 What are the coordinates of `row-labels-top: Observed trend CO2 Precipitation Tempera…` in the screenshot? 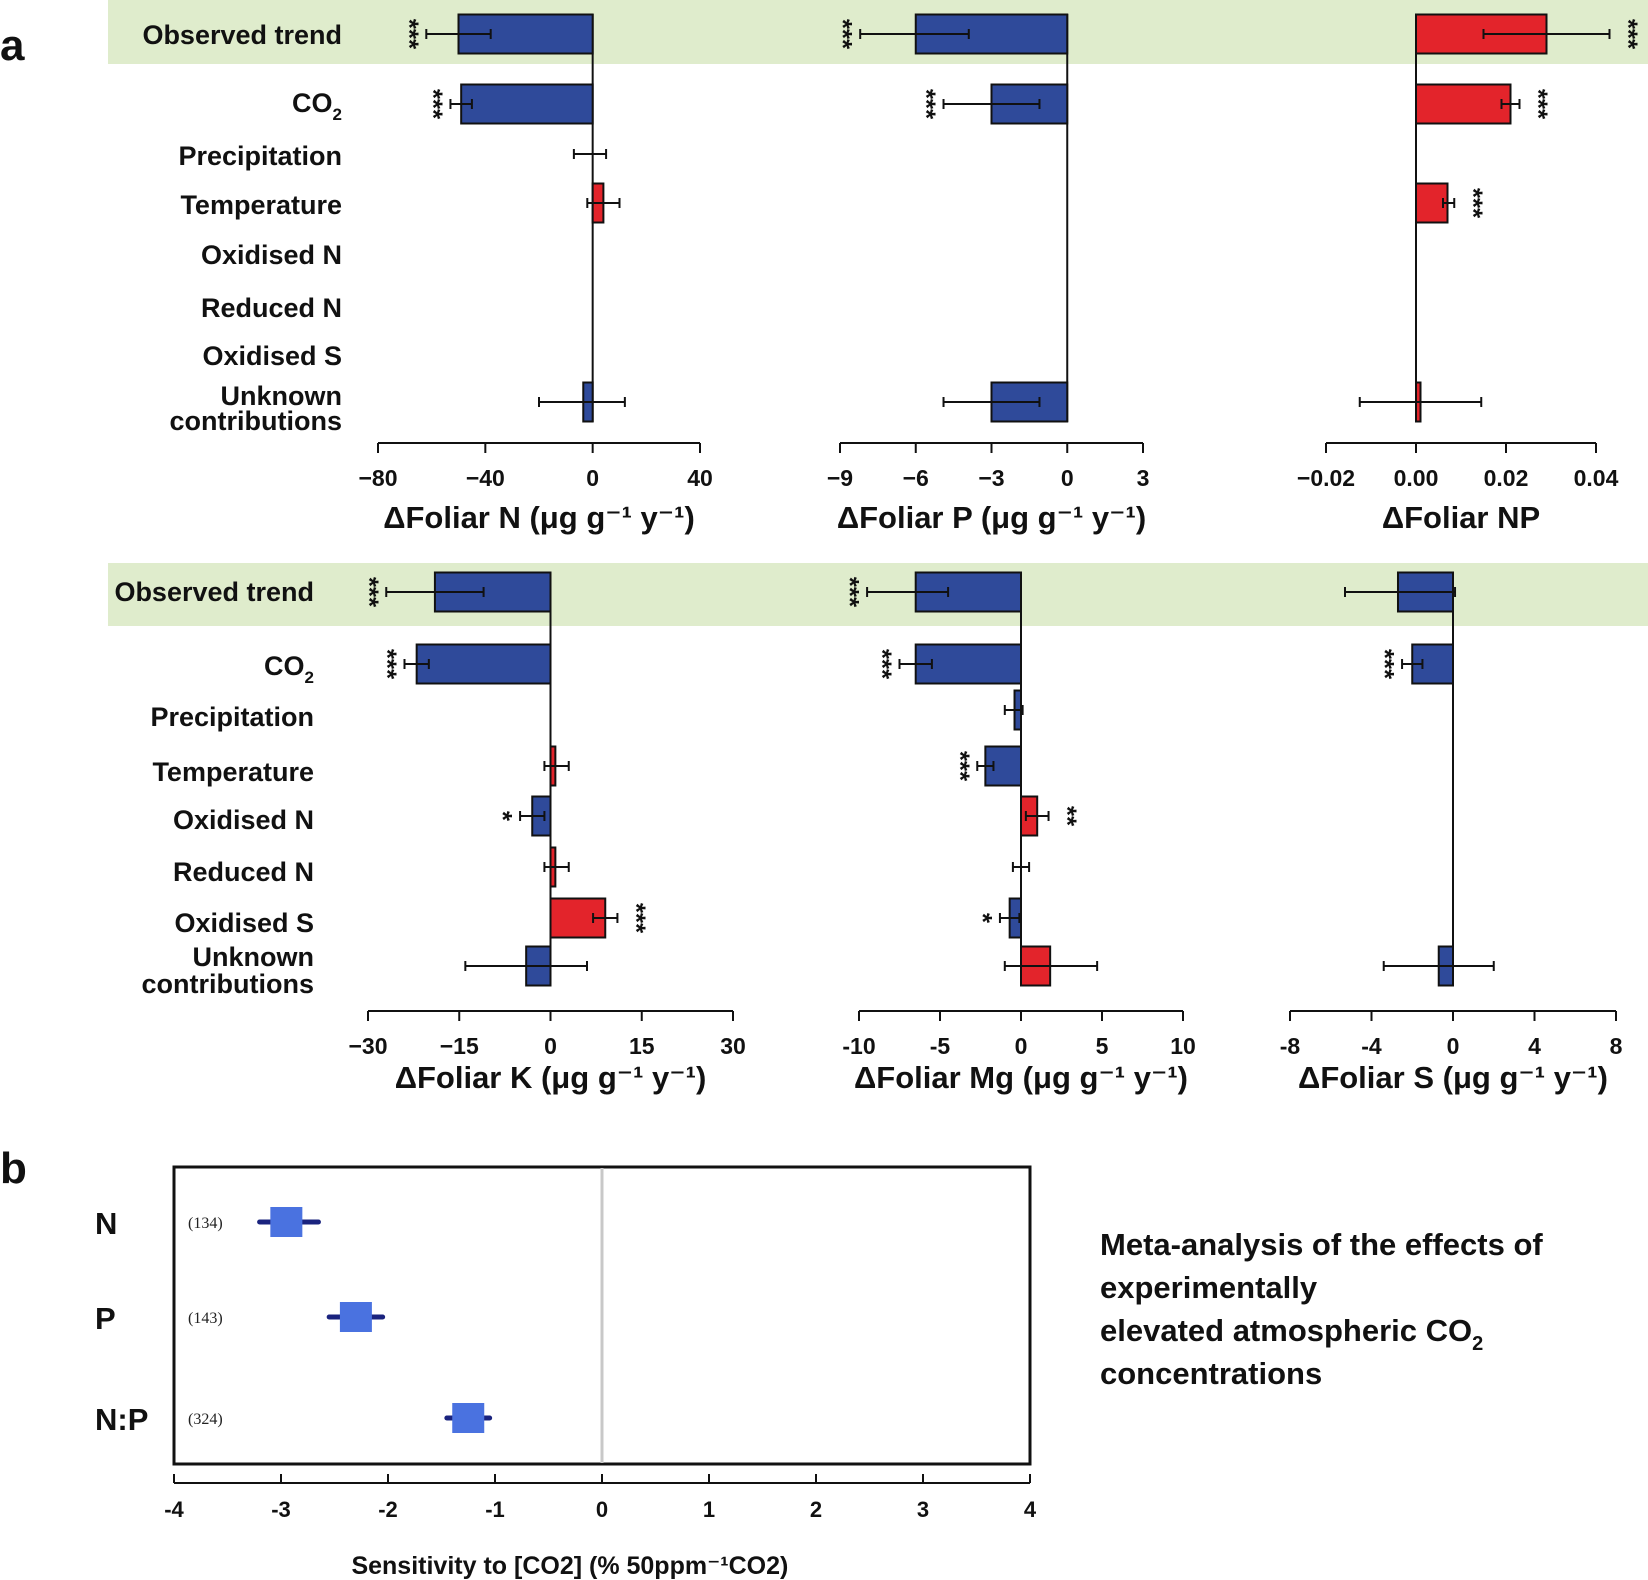 It's located at (242, 228).